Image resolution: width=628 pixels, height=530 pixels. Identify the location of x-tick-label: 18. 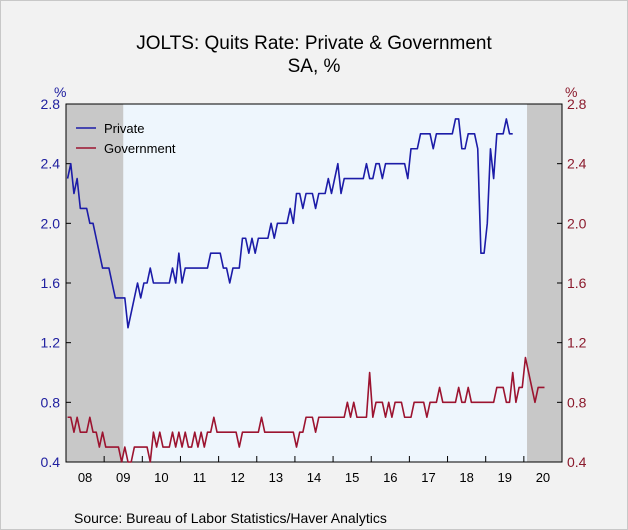
(466, 477).